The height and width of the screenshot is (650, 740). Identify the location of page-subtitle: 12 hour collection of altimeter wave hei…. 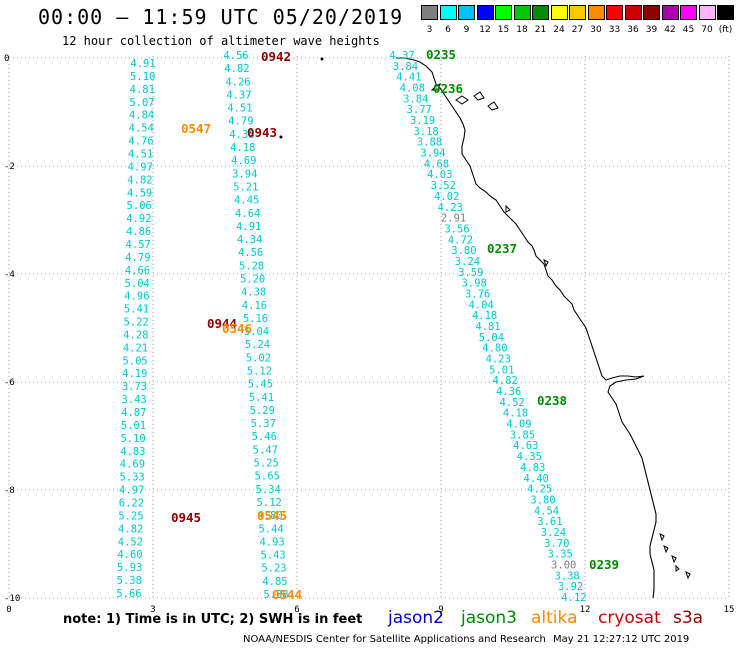
(221, 41).